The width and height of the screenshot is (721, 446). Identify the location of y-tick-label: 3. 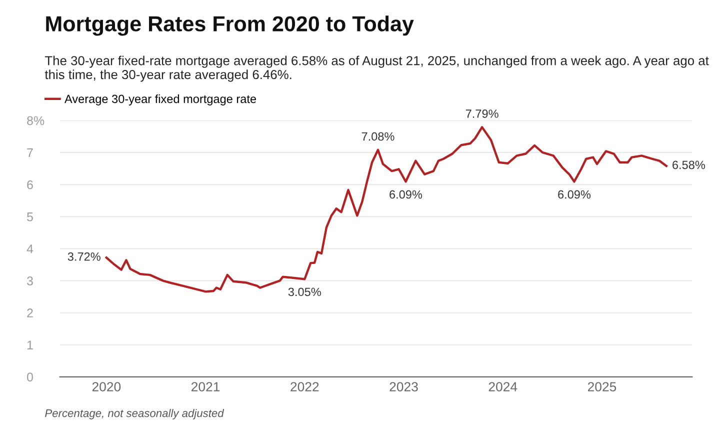
(29, 281).